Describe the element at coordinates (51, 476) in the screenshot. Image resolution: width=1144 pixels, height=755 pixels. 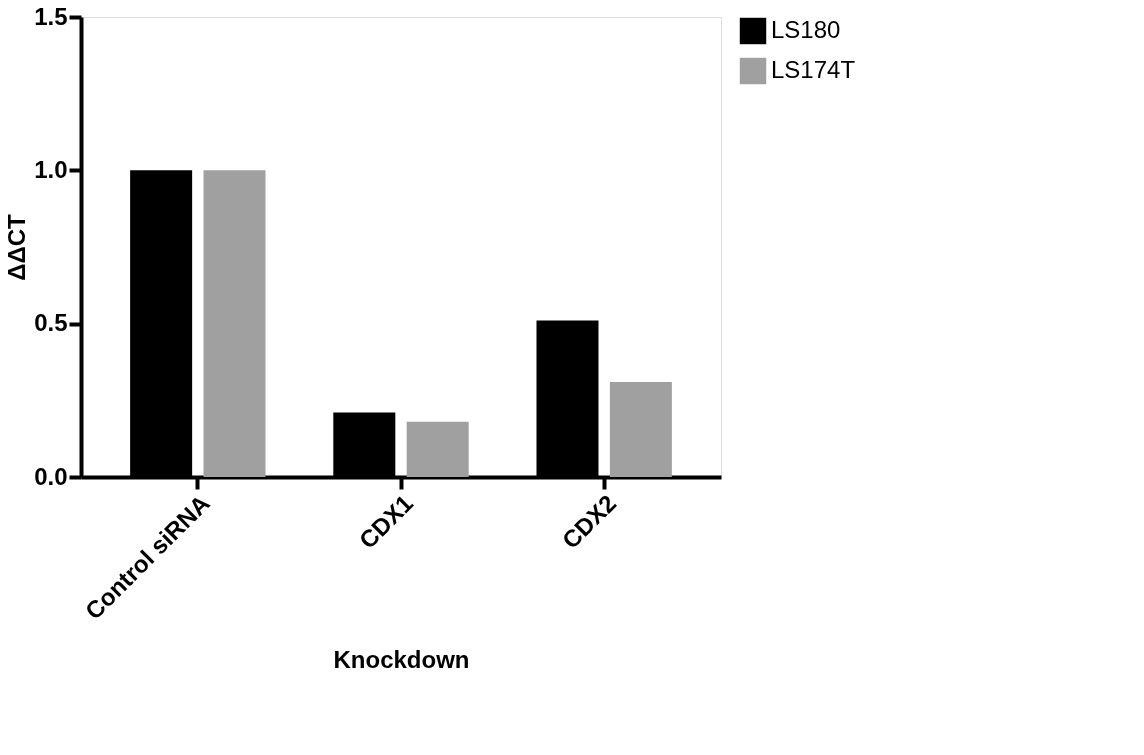
I see `y-tick-label: 0.0` at that location.